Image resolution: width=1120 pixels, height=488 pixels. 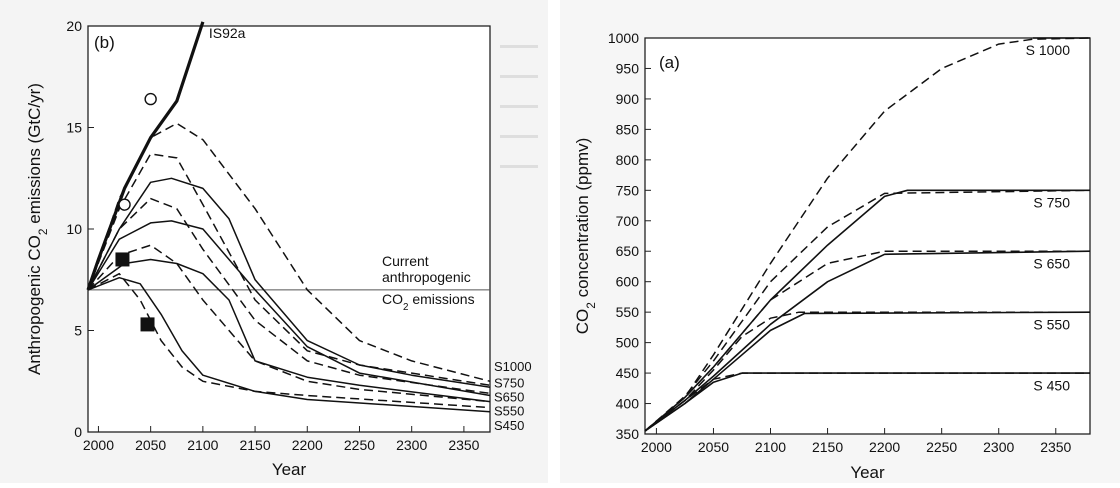 What do you see at coordinates (628, 251) in the screenshot?
I see `y-tick-label: 650` at bounding box center [628, 251].